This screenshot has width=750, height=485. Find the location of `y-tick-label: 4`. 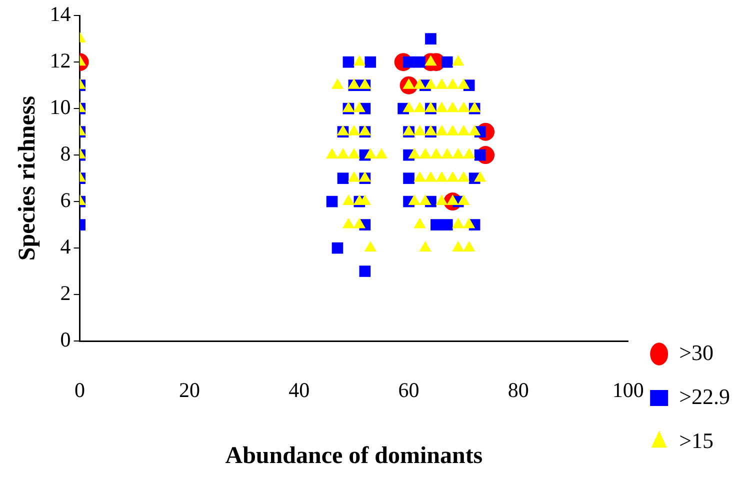

y-tick-label: 4 is located at coordinates (66, 246).